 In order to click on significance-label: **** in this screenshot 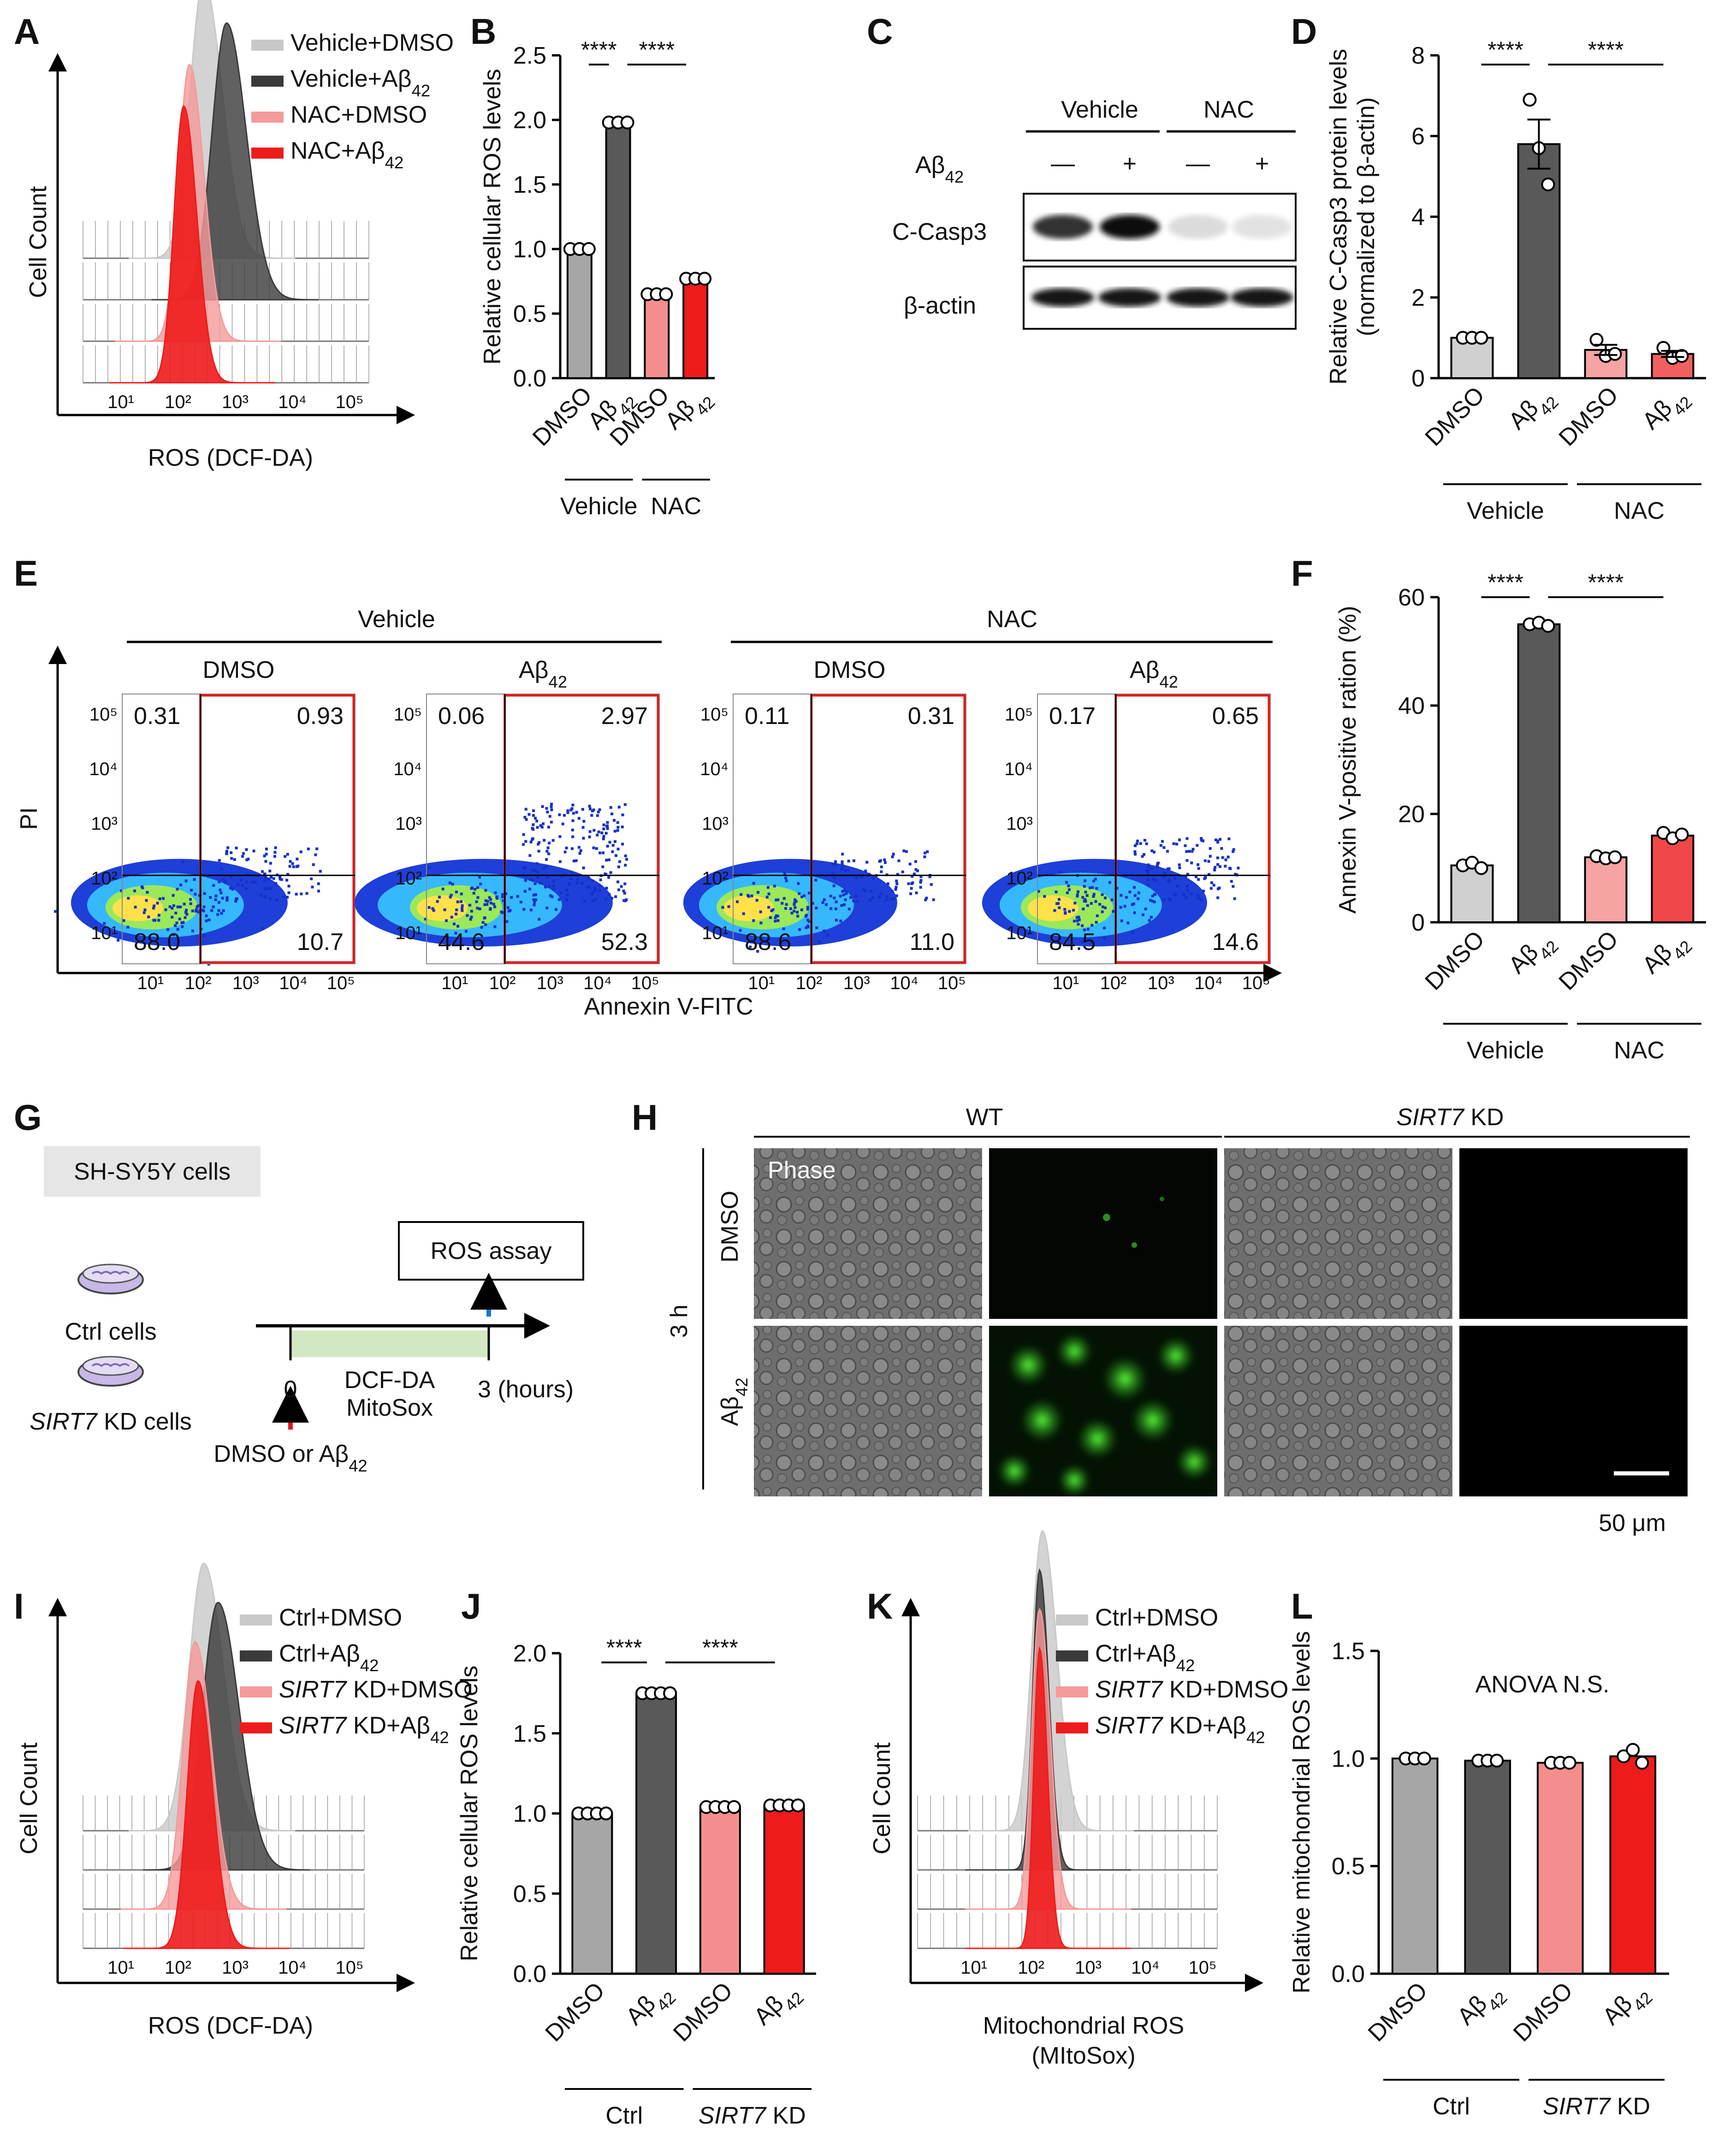, I will do `click(1505, 582)`.